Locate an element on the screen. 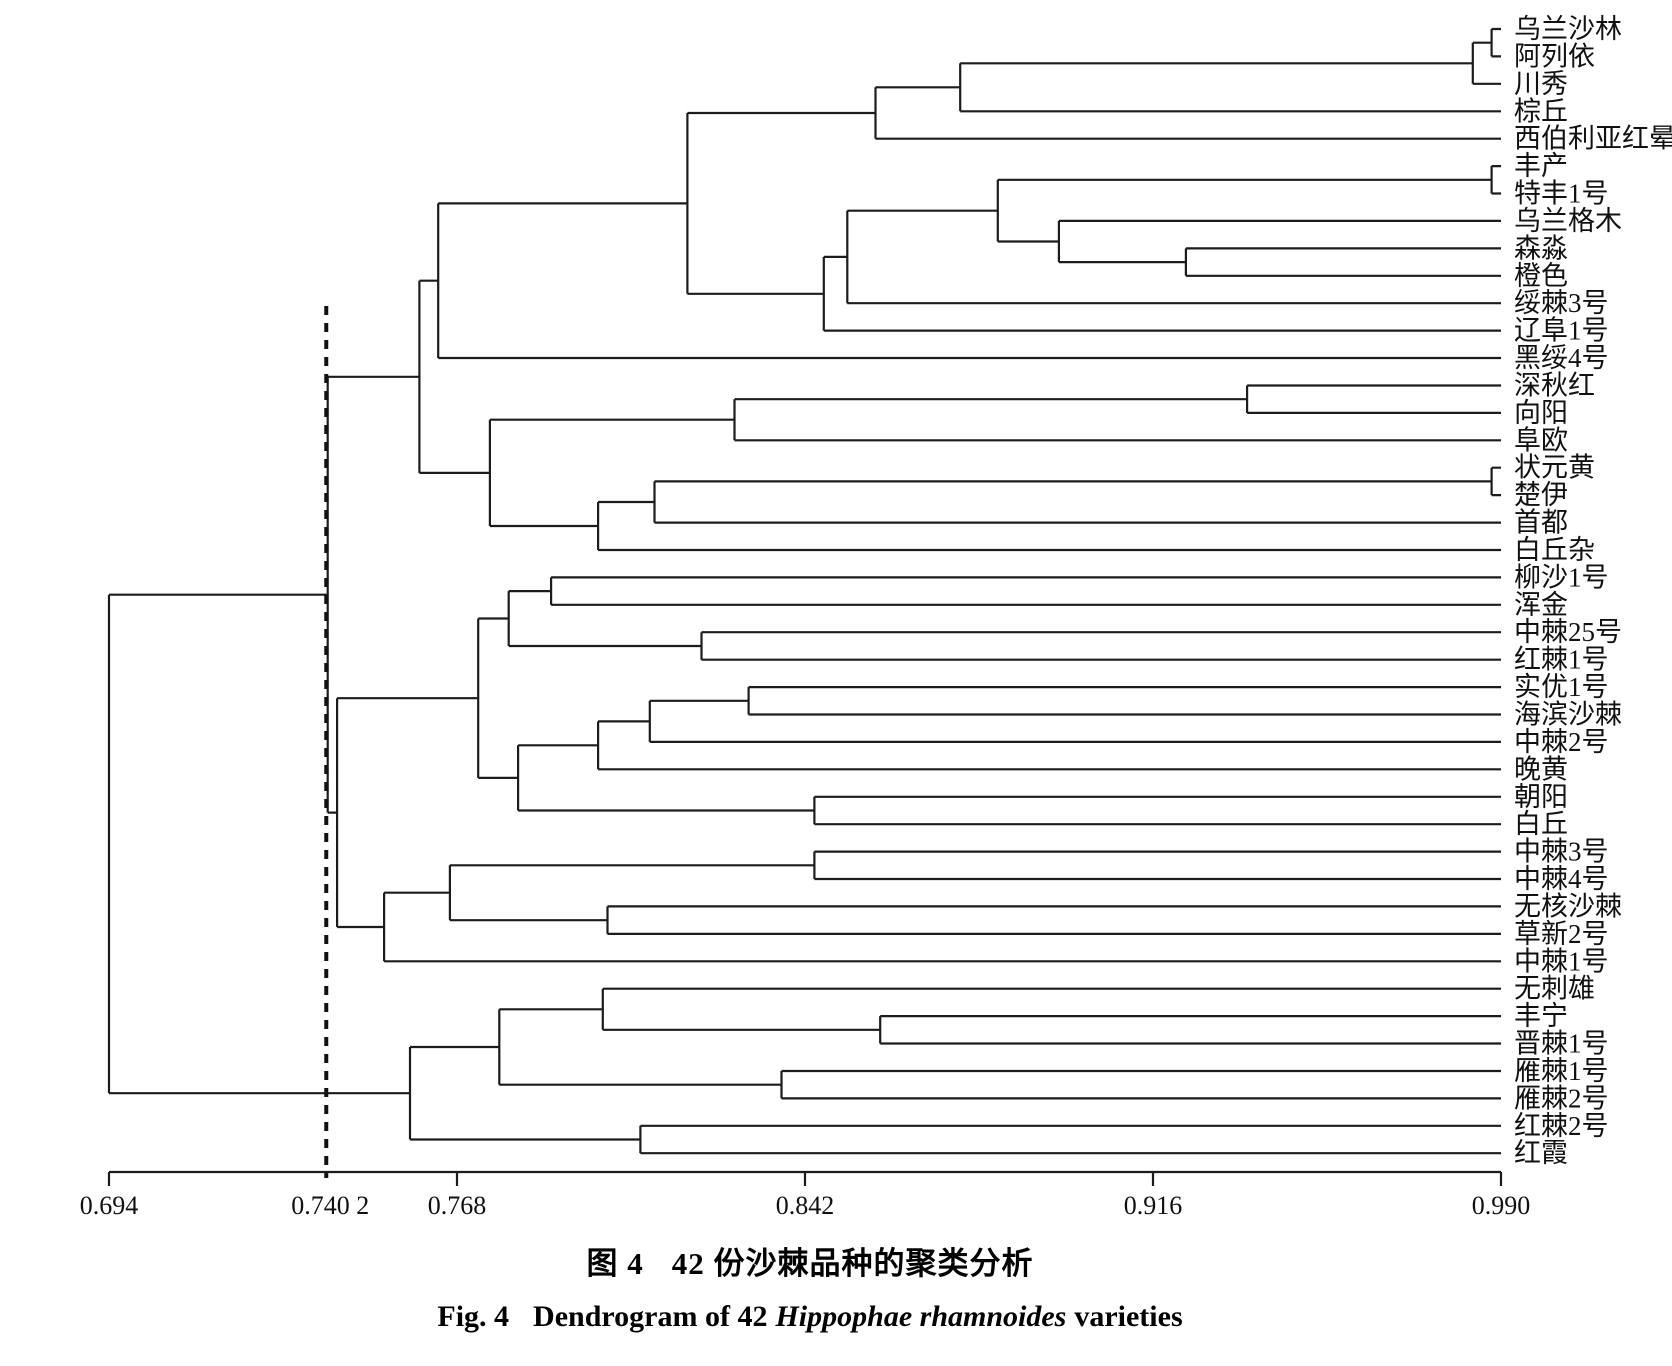 This screenshot has height=1366, width=1672. leaf-label: 晚黄 is located at coordinates (1541, 769).